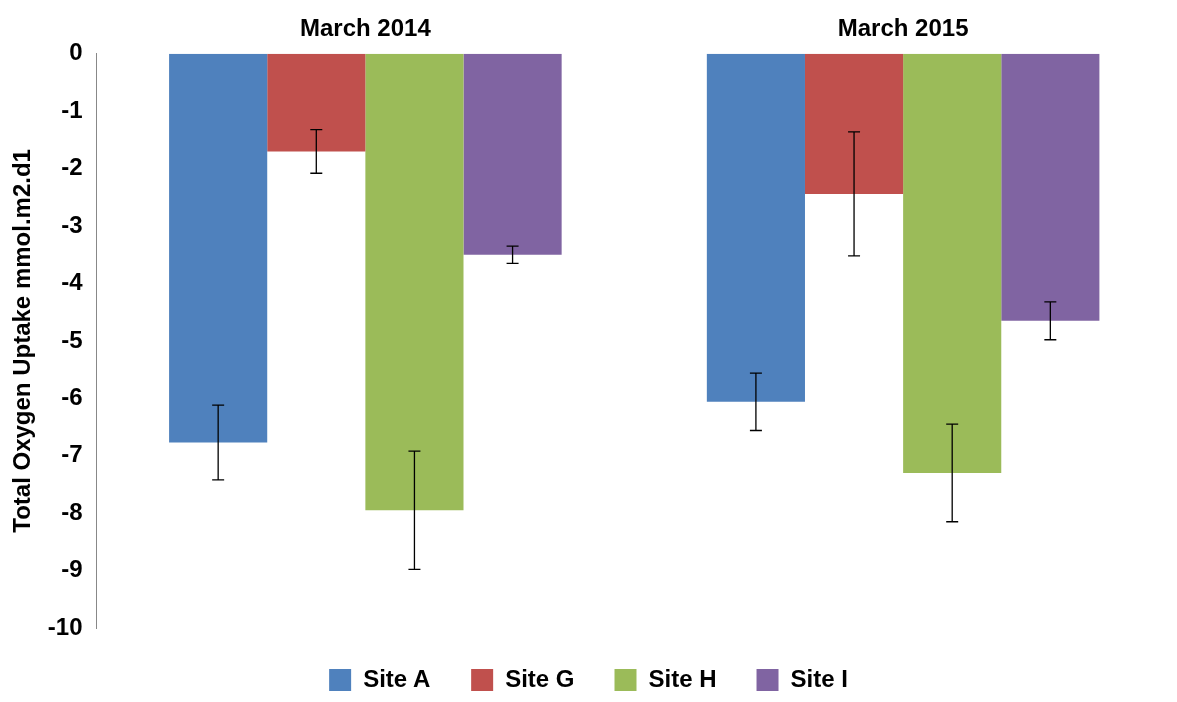  What do you see at coordinates (540, 678) in the screenshot?
I see `legend-label: Site G` at bounding box center [540, 678].